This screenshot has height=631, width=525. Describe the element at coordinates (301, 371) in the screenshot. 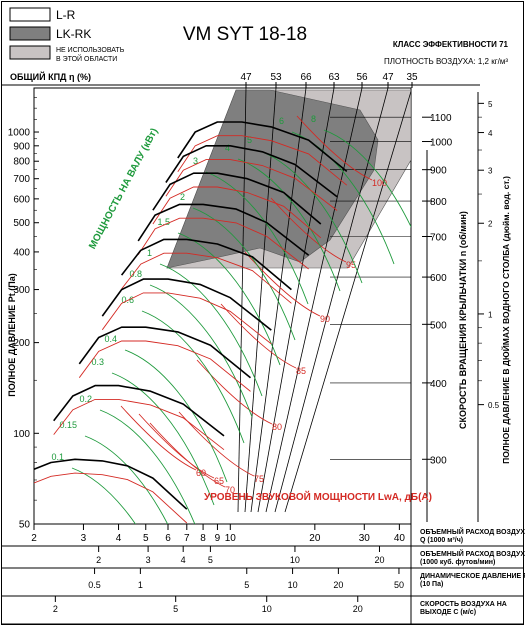

I see `sound-power-line-label: 85` at that location.